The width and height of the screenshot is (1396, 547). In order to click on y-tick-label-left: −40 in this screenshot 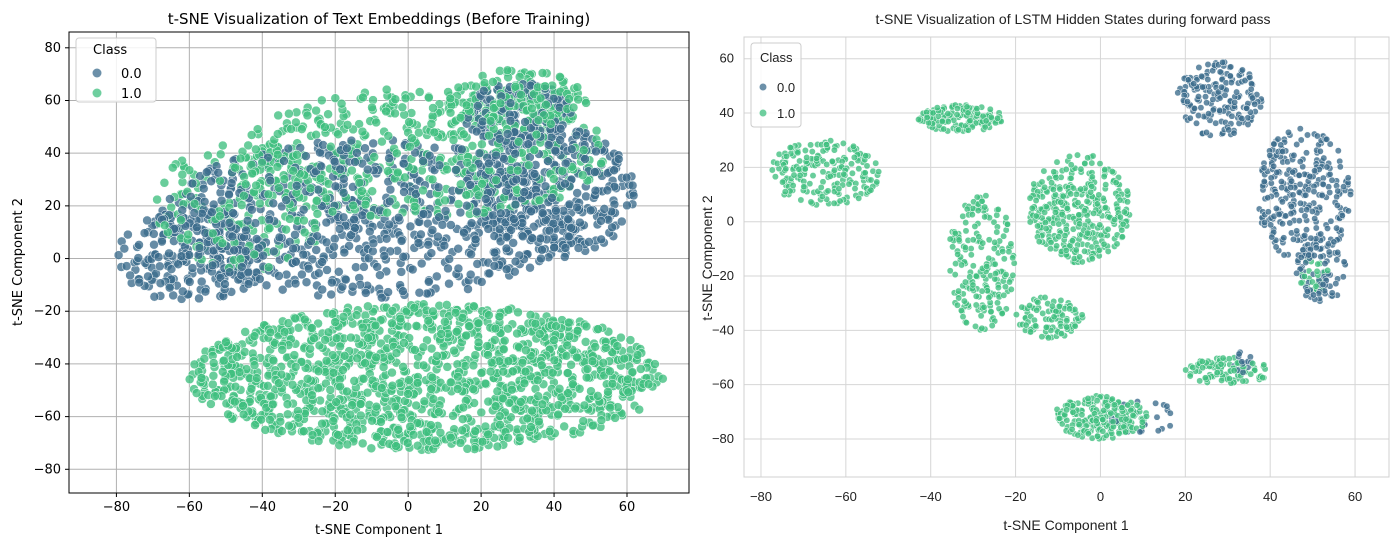, I will do `click(47, 364)`.